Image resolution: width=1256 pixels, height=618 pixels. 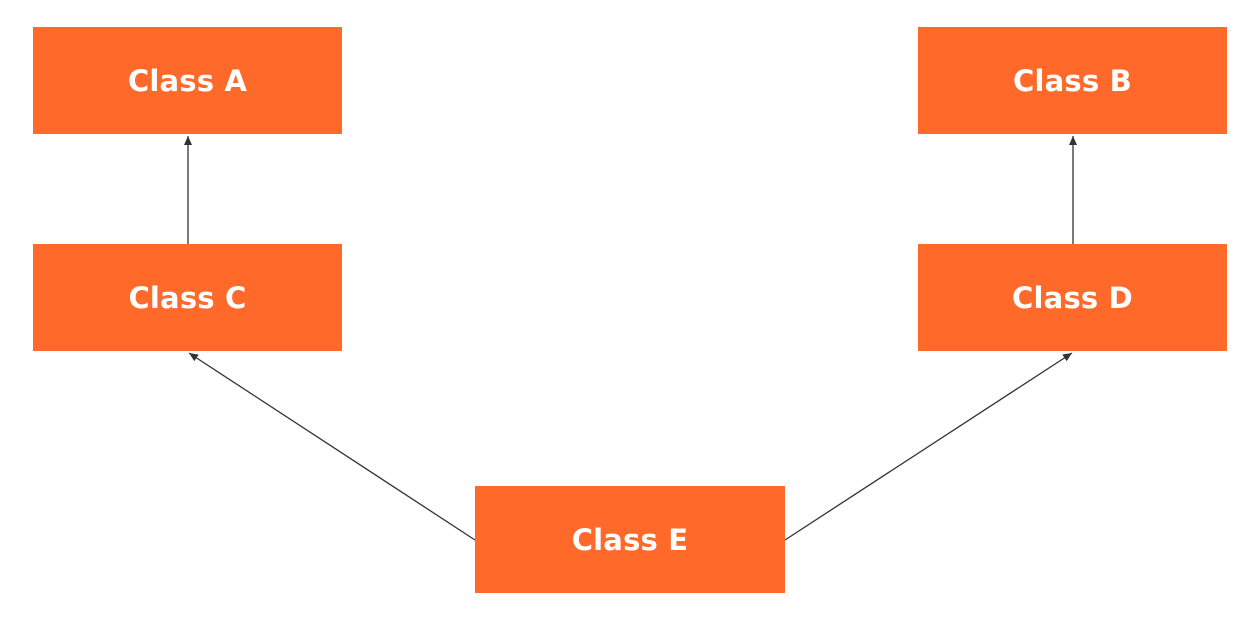 I want to click on arrow-e-to-c, so click(x=332, y=446).